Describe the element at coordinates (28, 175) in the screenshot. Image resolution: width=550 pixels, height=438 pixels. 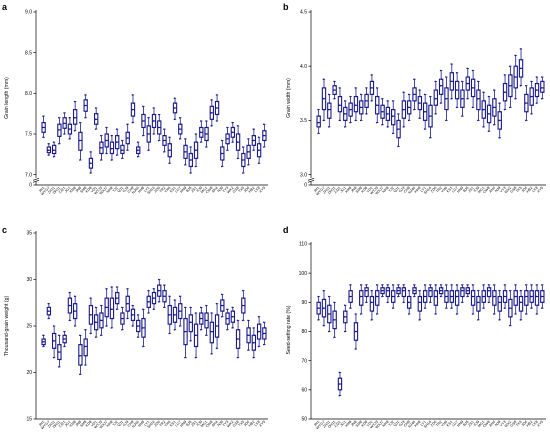
I see `y-tick-label-a-1: 7.0` at that location.